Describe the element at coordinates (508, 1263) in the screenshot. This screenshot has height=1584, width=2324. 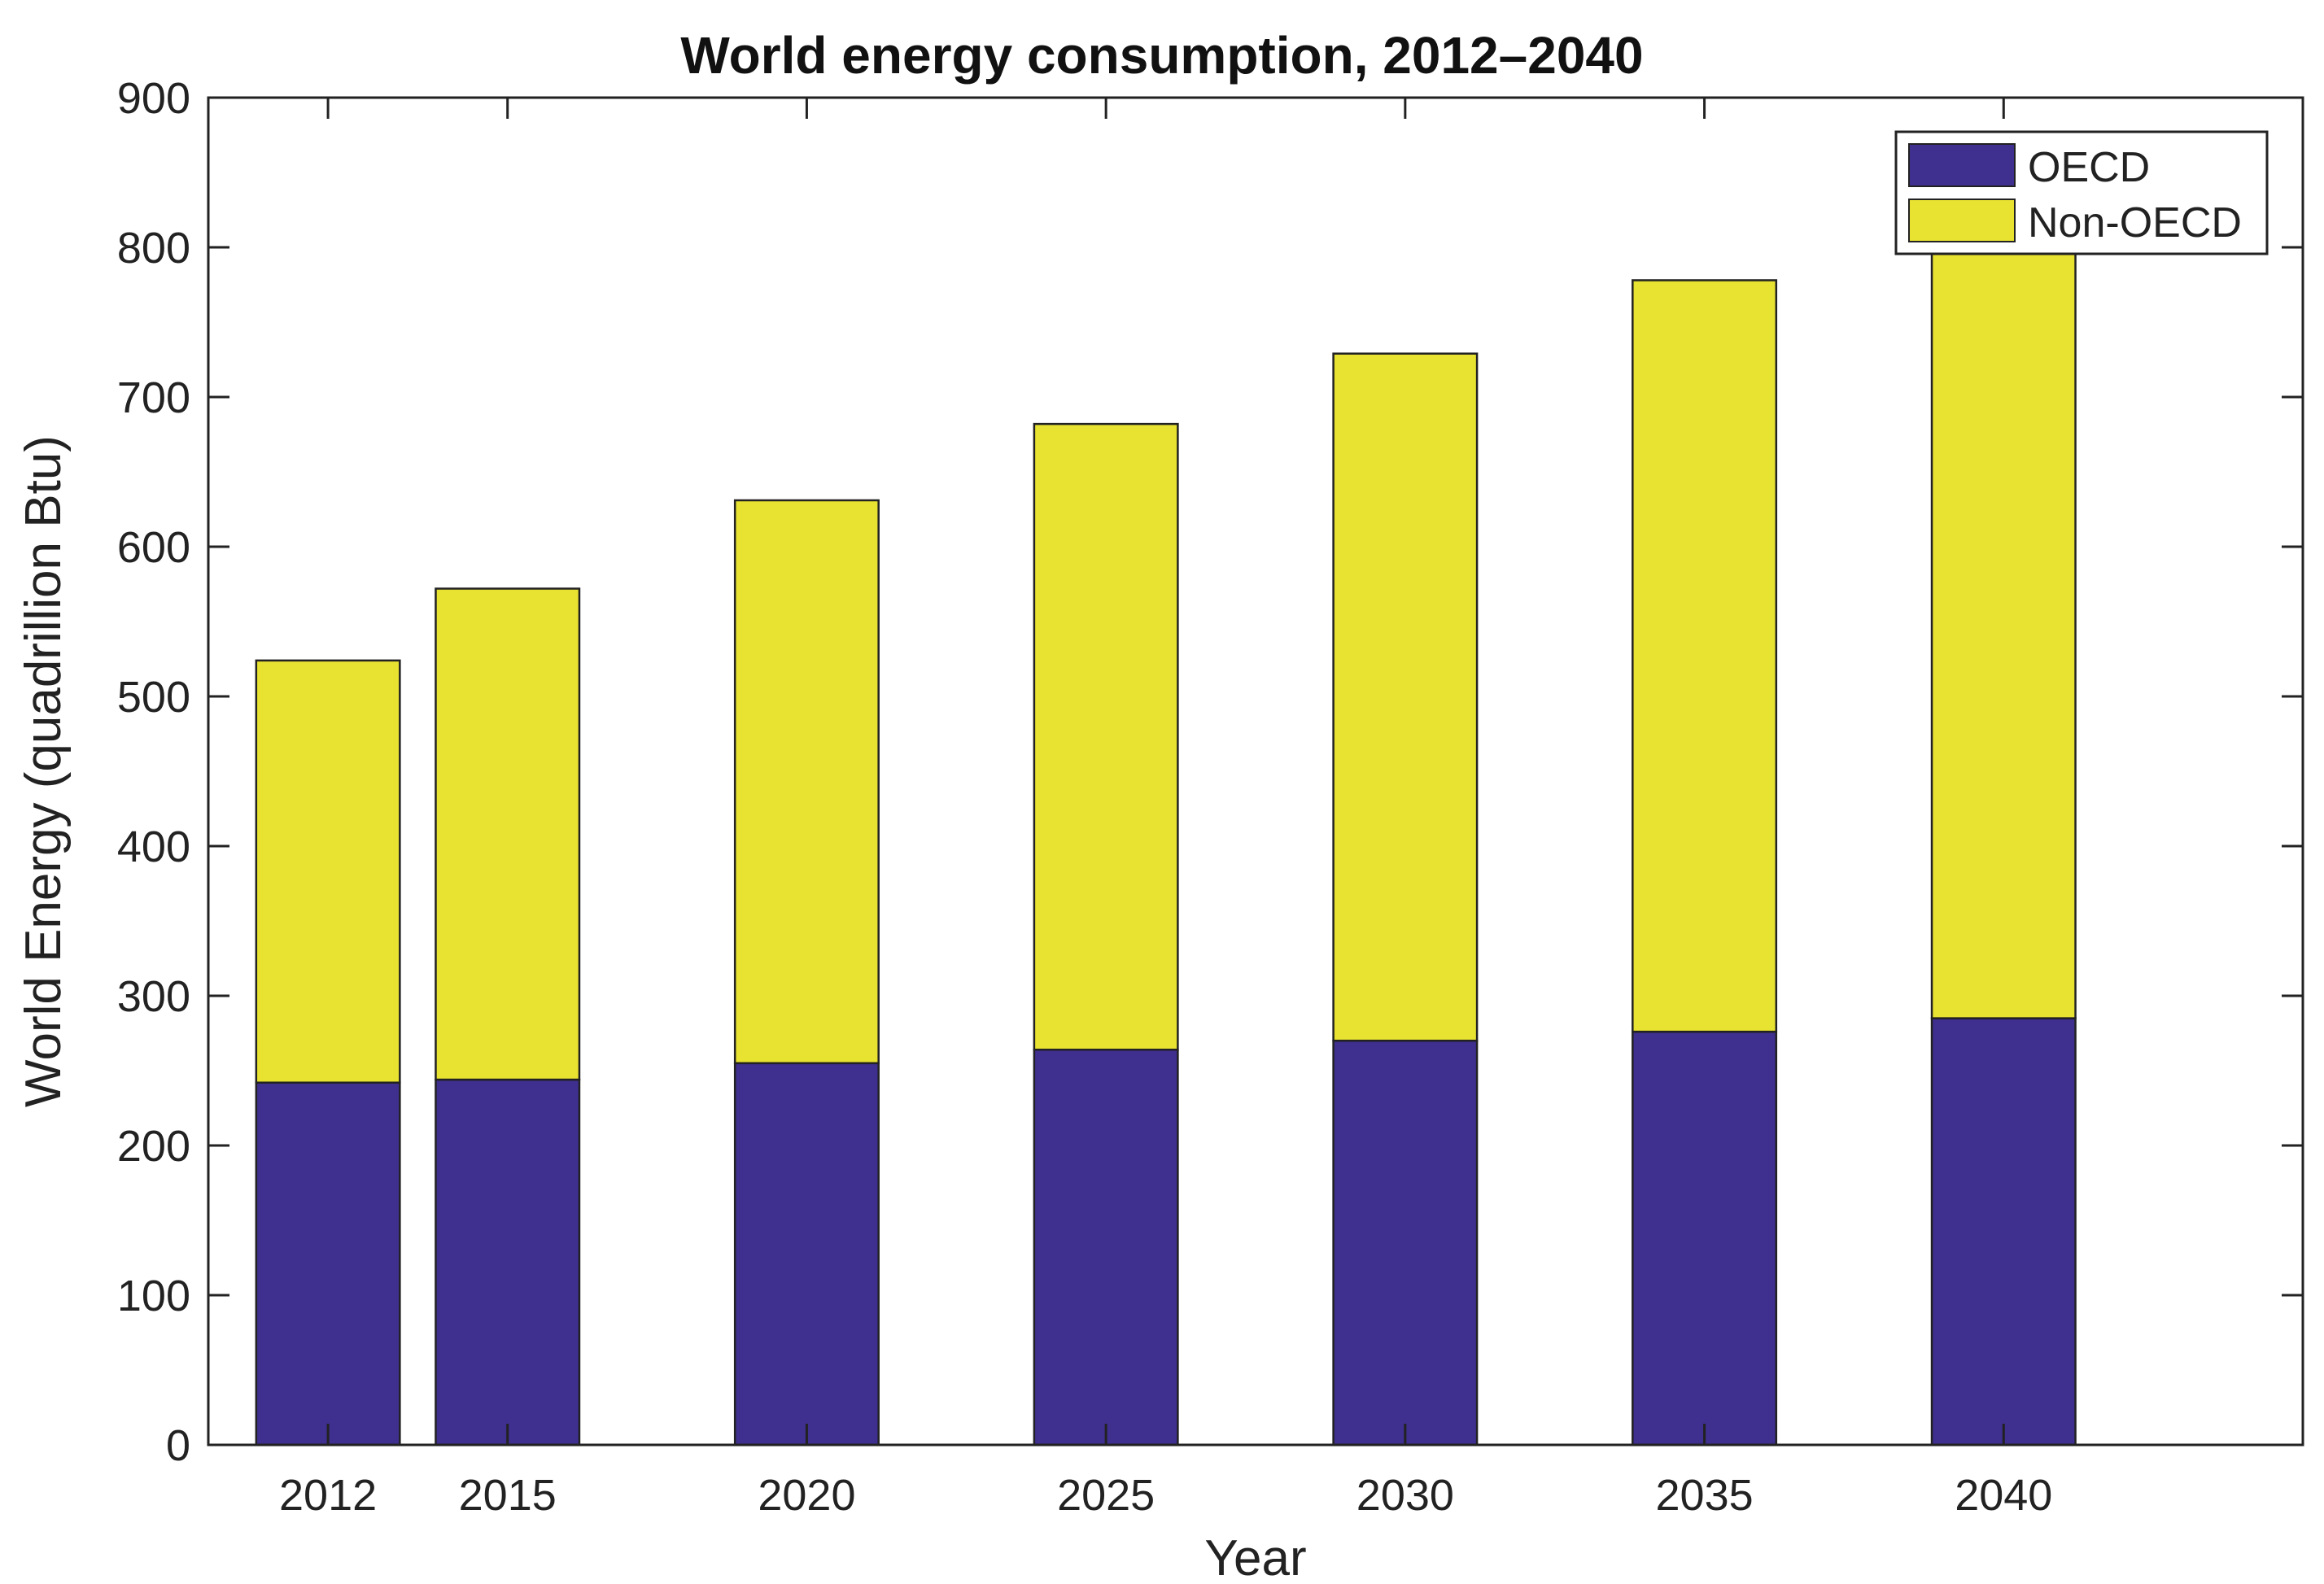
I see `bar-oecd-2015` at that location.